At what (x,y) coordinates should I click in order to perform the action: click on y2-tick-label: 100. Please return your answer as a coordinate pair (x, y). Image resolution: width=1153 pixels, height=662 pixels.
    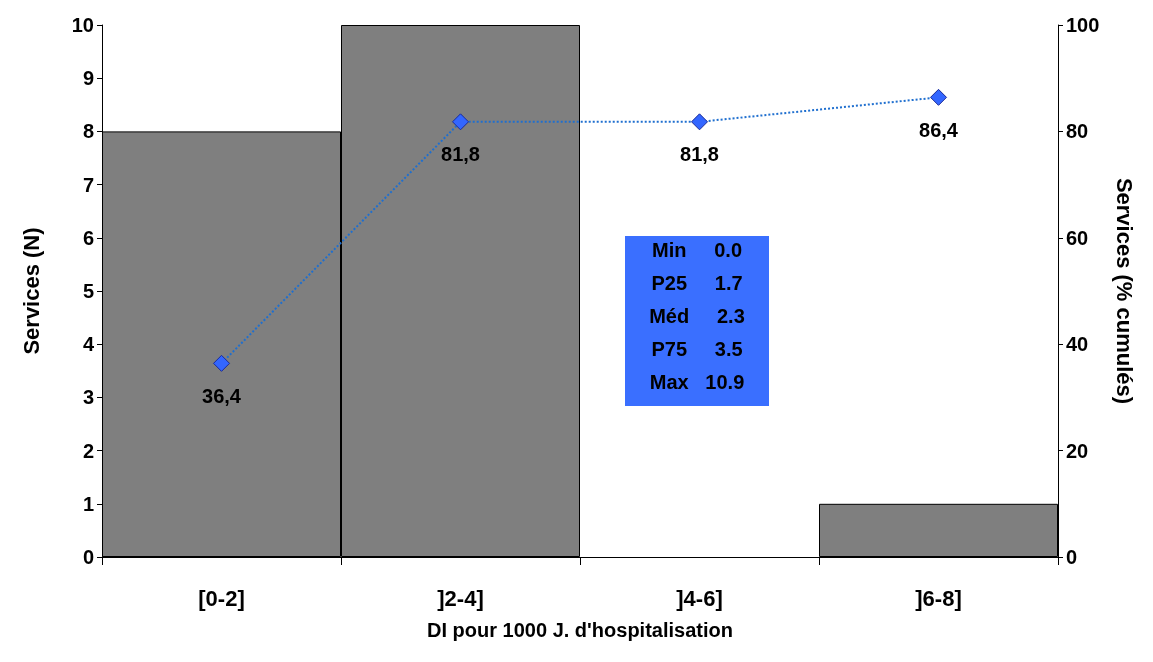
    Looking at the image, I should click on (1083, 25).